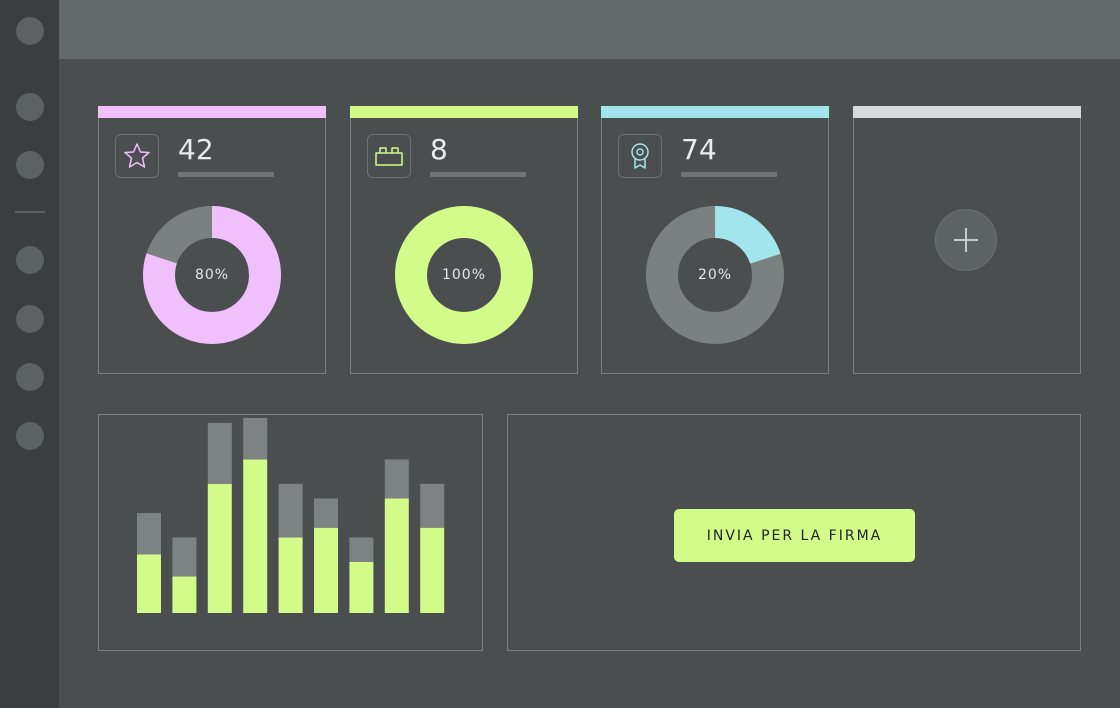 The height and width of the screenshot is (708, 1120). What do you see at coordinates (794, 535) in the screenshot?
I see `send-for-signature-button: INVIA PER LA FIRMA` at bounding box center [794, 535].